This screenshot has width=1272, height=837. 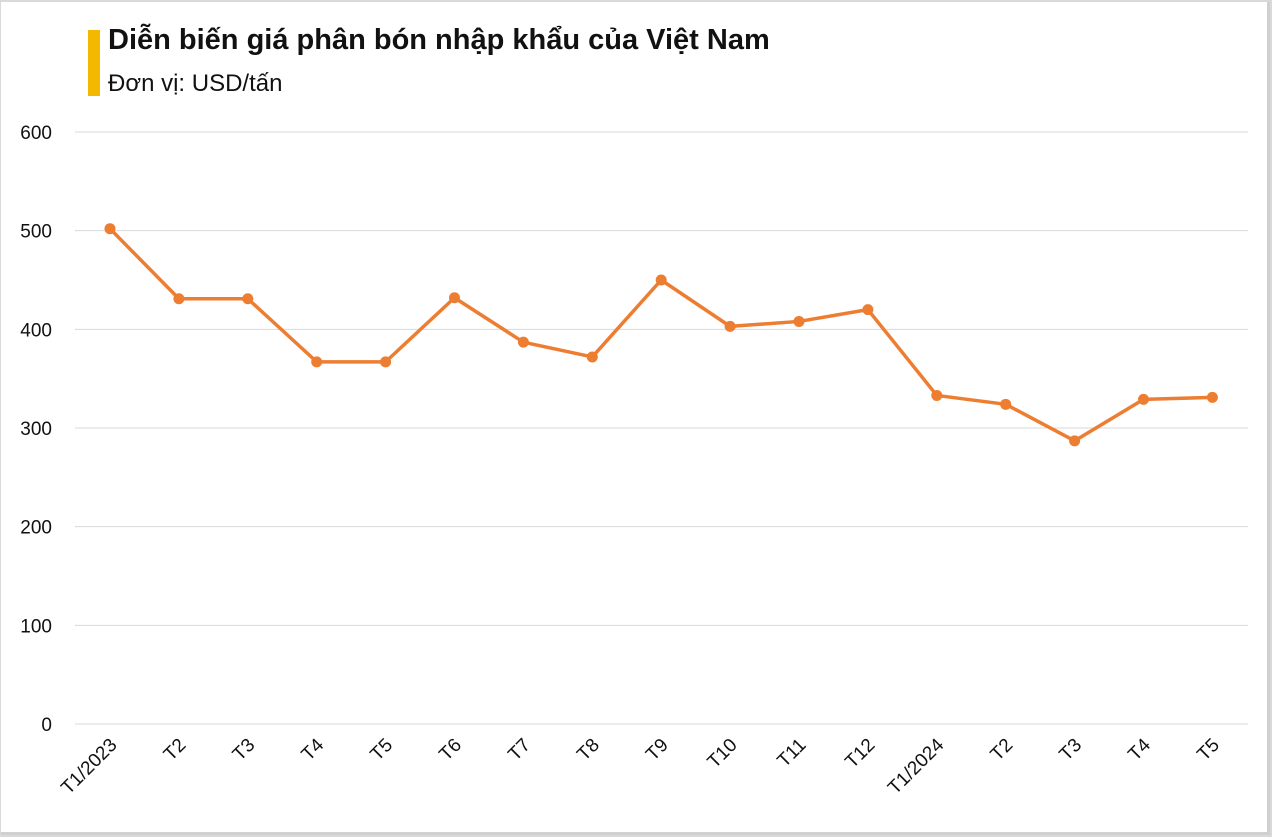 What do you see at coordinates (657, 750) in the screenshot?
I see `x-tick-label: T9` at bounding box center [657, 750].